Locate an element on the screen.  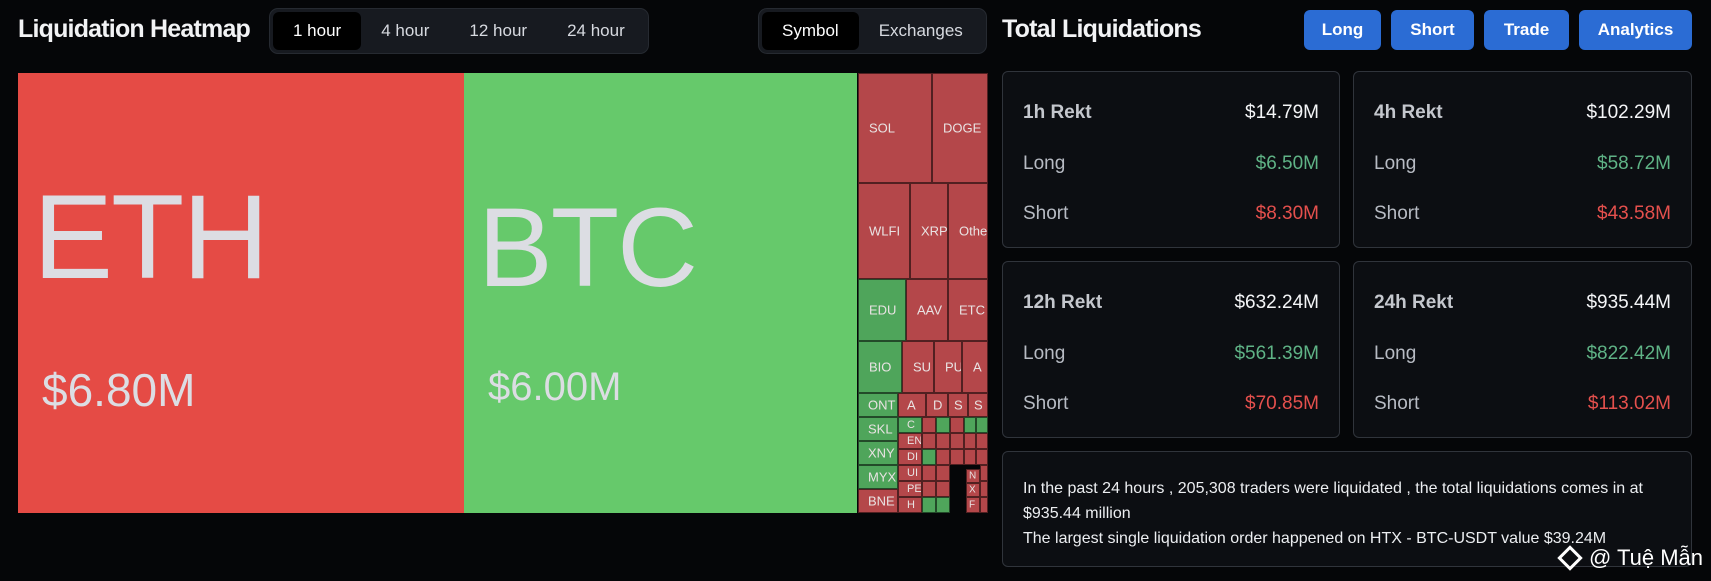
tile-wlfi: WLFI is located at coordinates (884, 231).